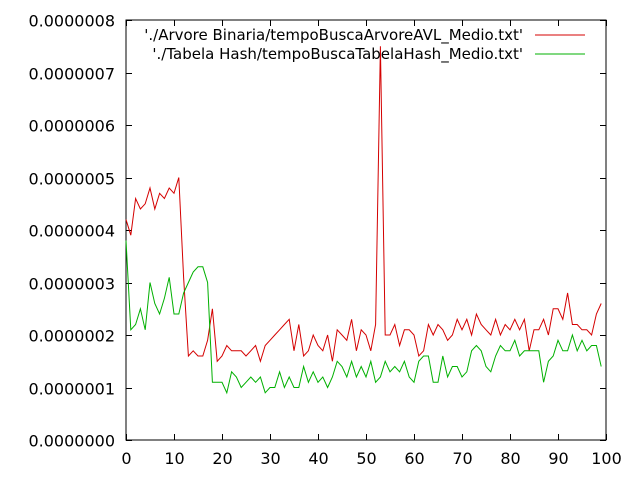  Describe the element at coordinates (71, 21) in the screenshot. I see `y-tick-label: 0.0000008` at that location.